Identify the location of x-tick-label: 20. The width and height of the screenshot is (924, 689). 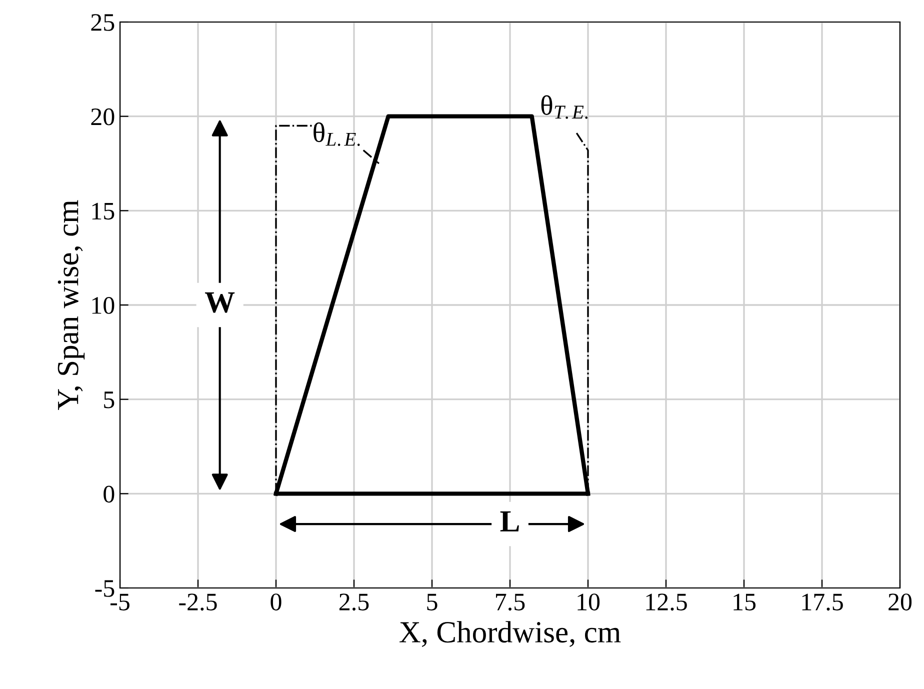
(900, 602).